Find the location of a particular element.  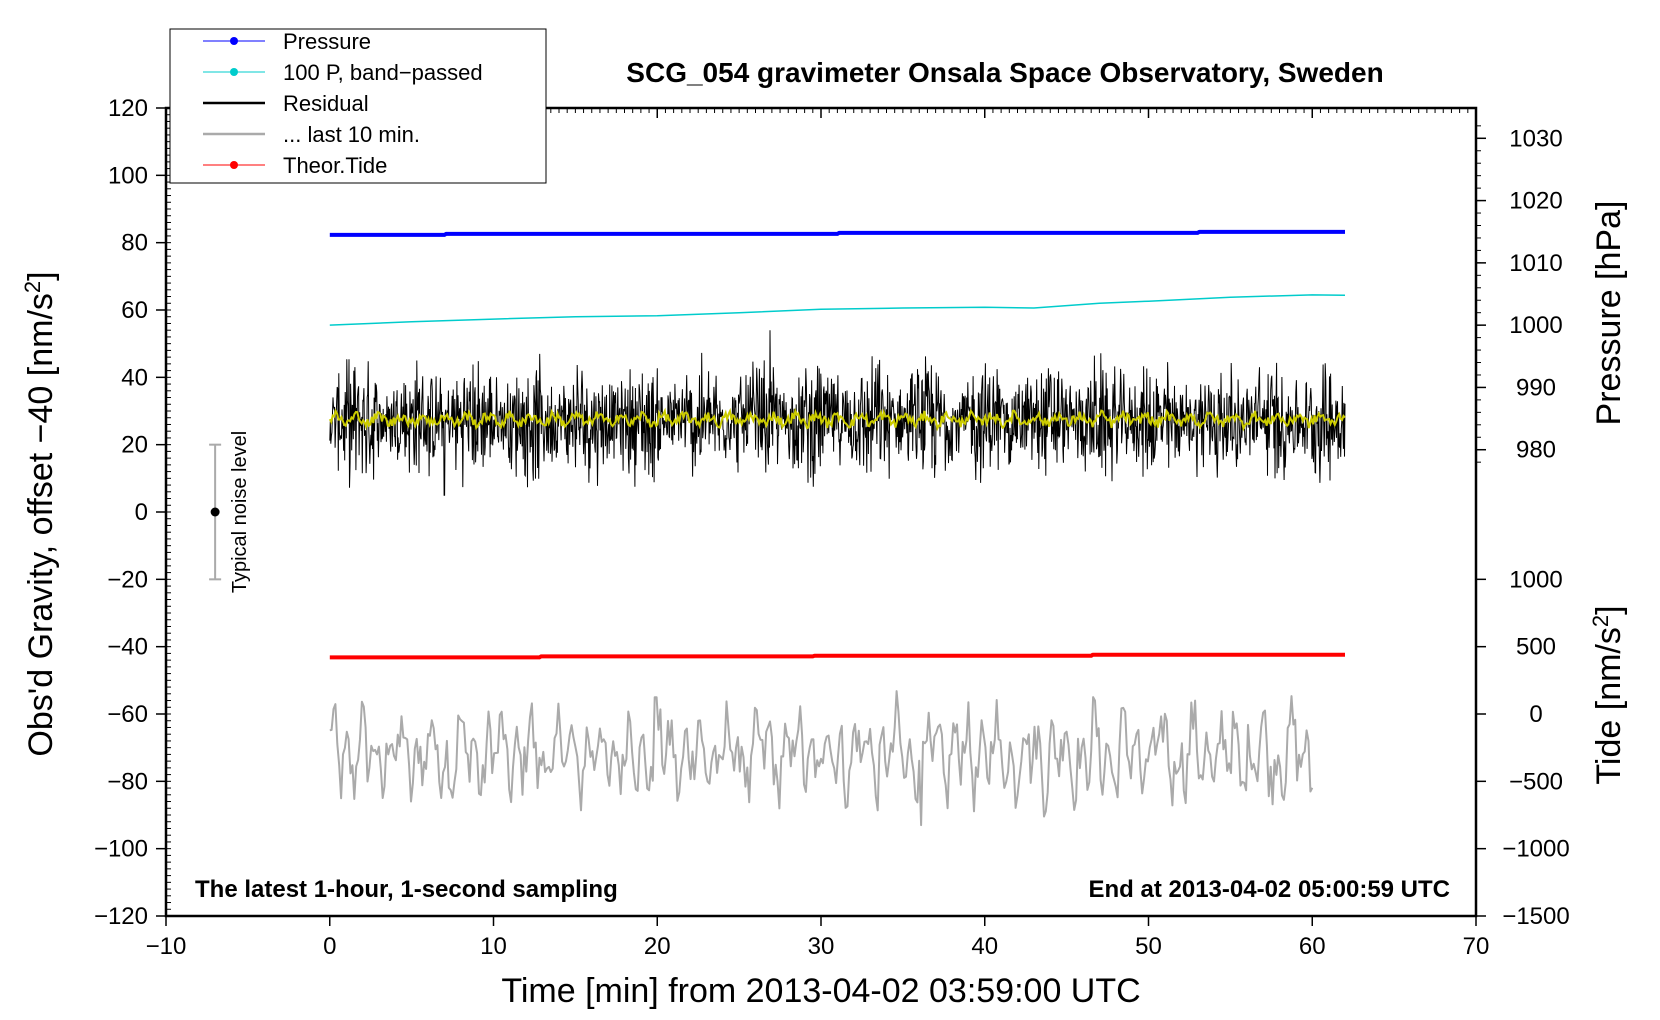

note-right: End at 2013-04-02 05:00:59 UTC is located at coordinates (1270, 889).